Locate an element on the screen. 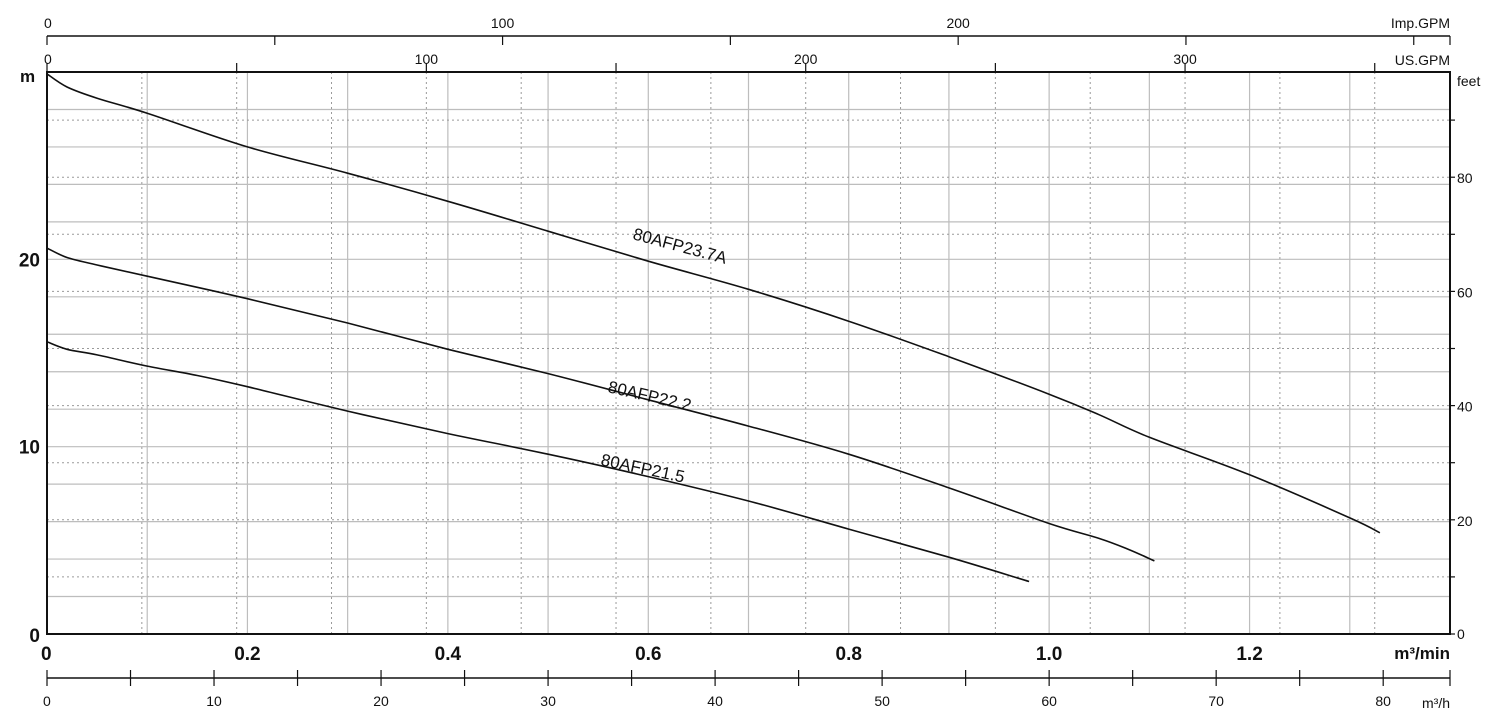 The image size is (1500, 720). imp-gpm-tick-label: 0 is located at coordinates (48, 23).